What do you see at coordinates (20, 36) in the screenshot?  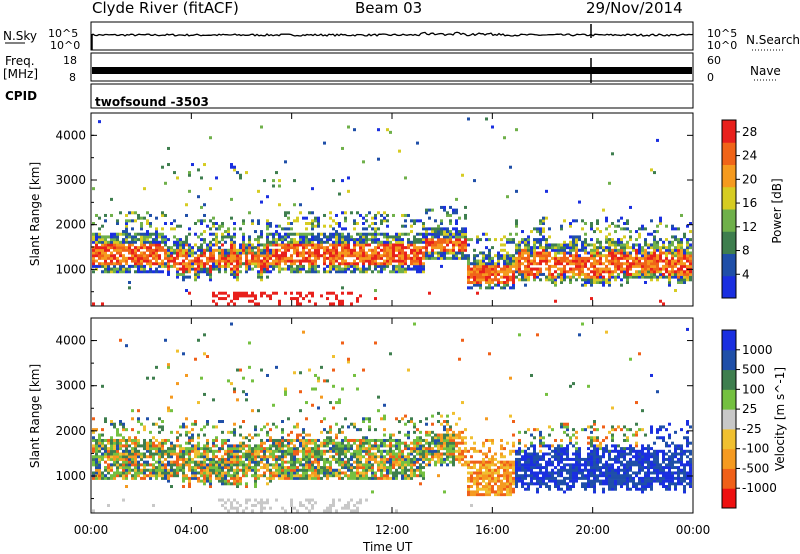 I see `nsky-label: N.Sky` at bounding box center [20, 36].